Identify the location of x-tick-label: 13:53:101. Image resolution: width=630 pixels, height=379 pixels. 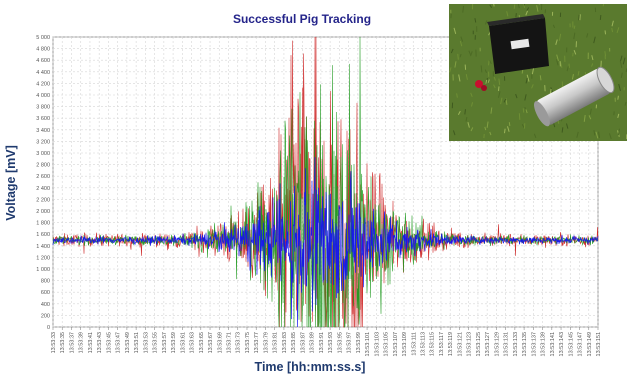
(368, 344).